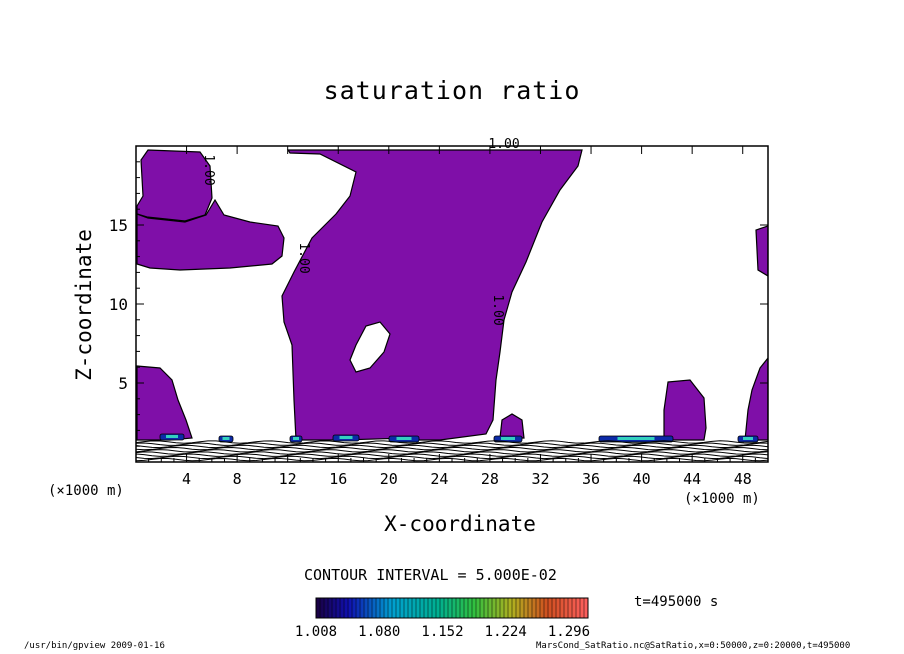 The image size is (904, 654). Describe the element at coordinates (118, 304) in the screenshot. I see `y-tick-label: 10` at that location.